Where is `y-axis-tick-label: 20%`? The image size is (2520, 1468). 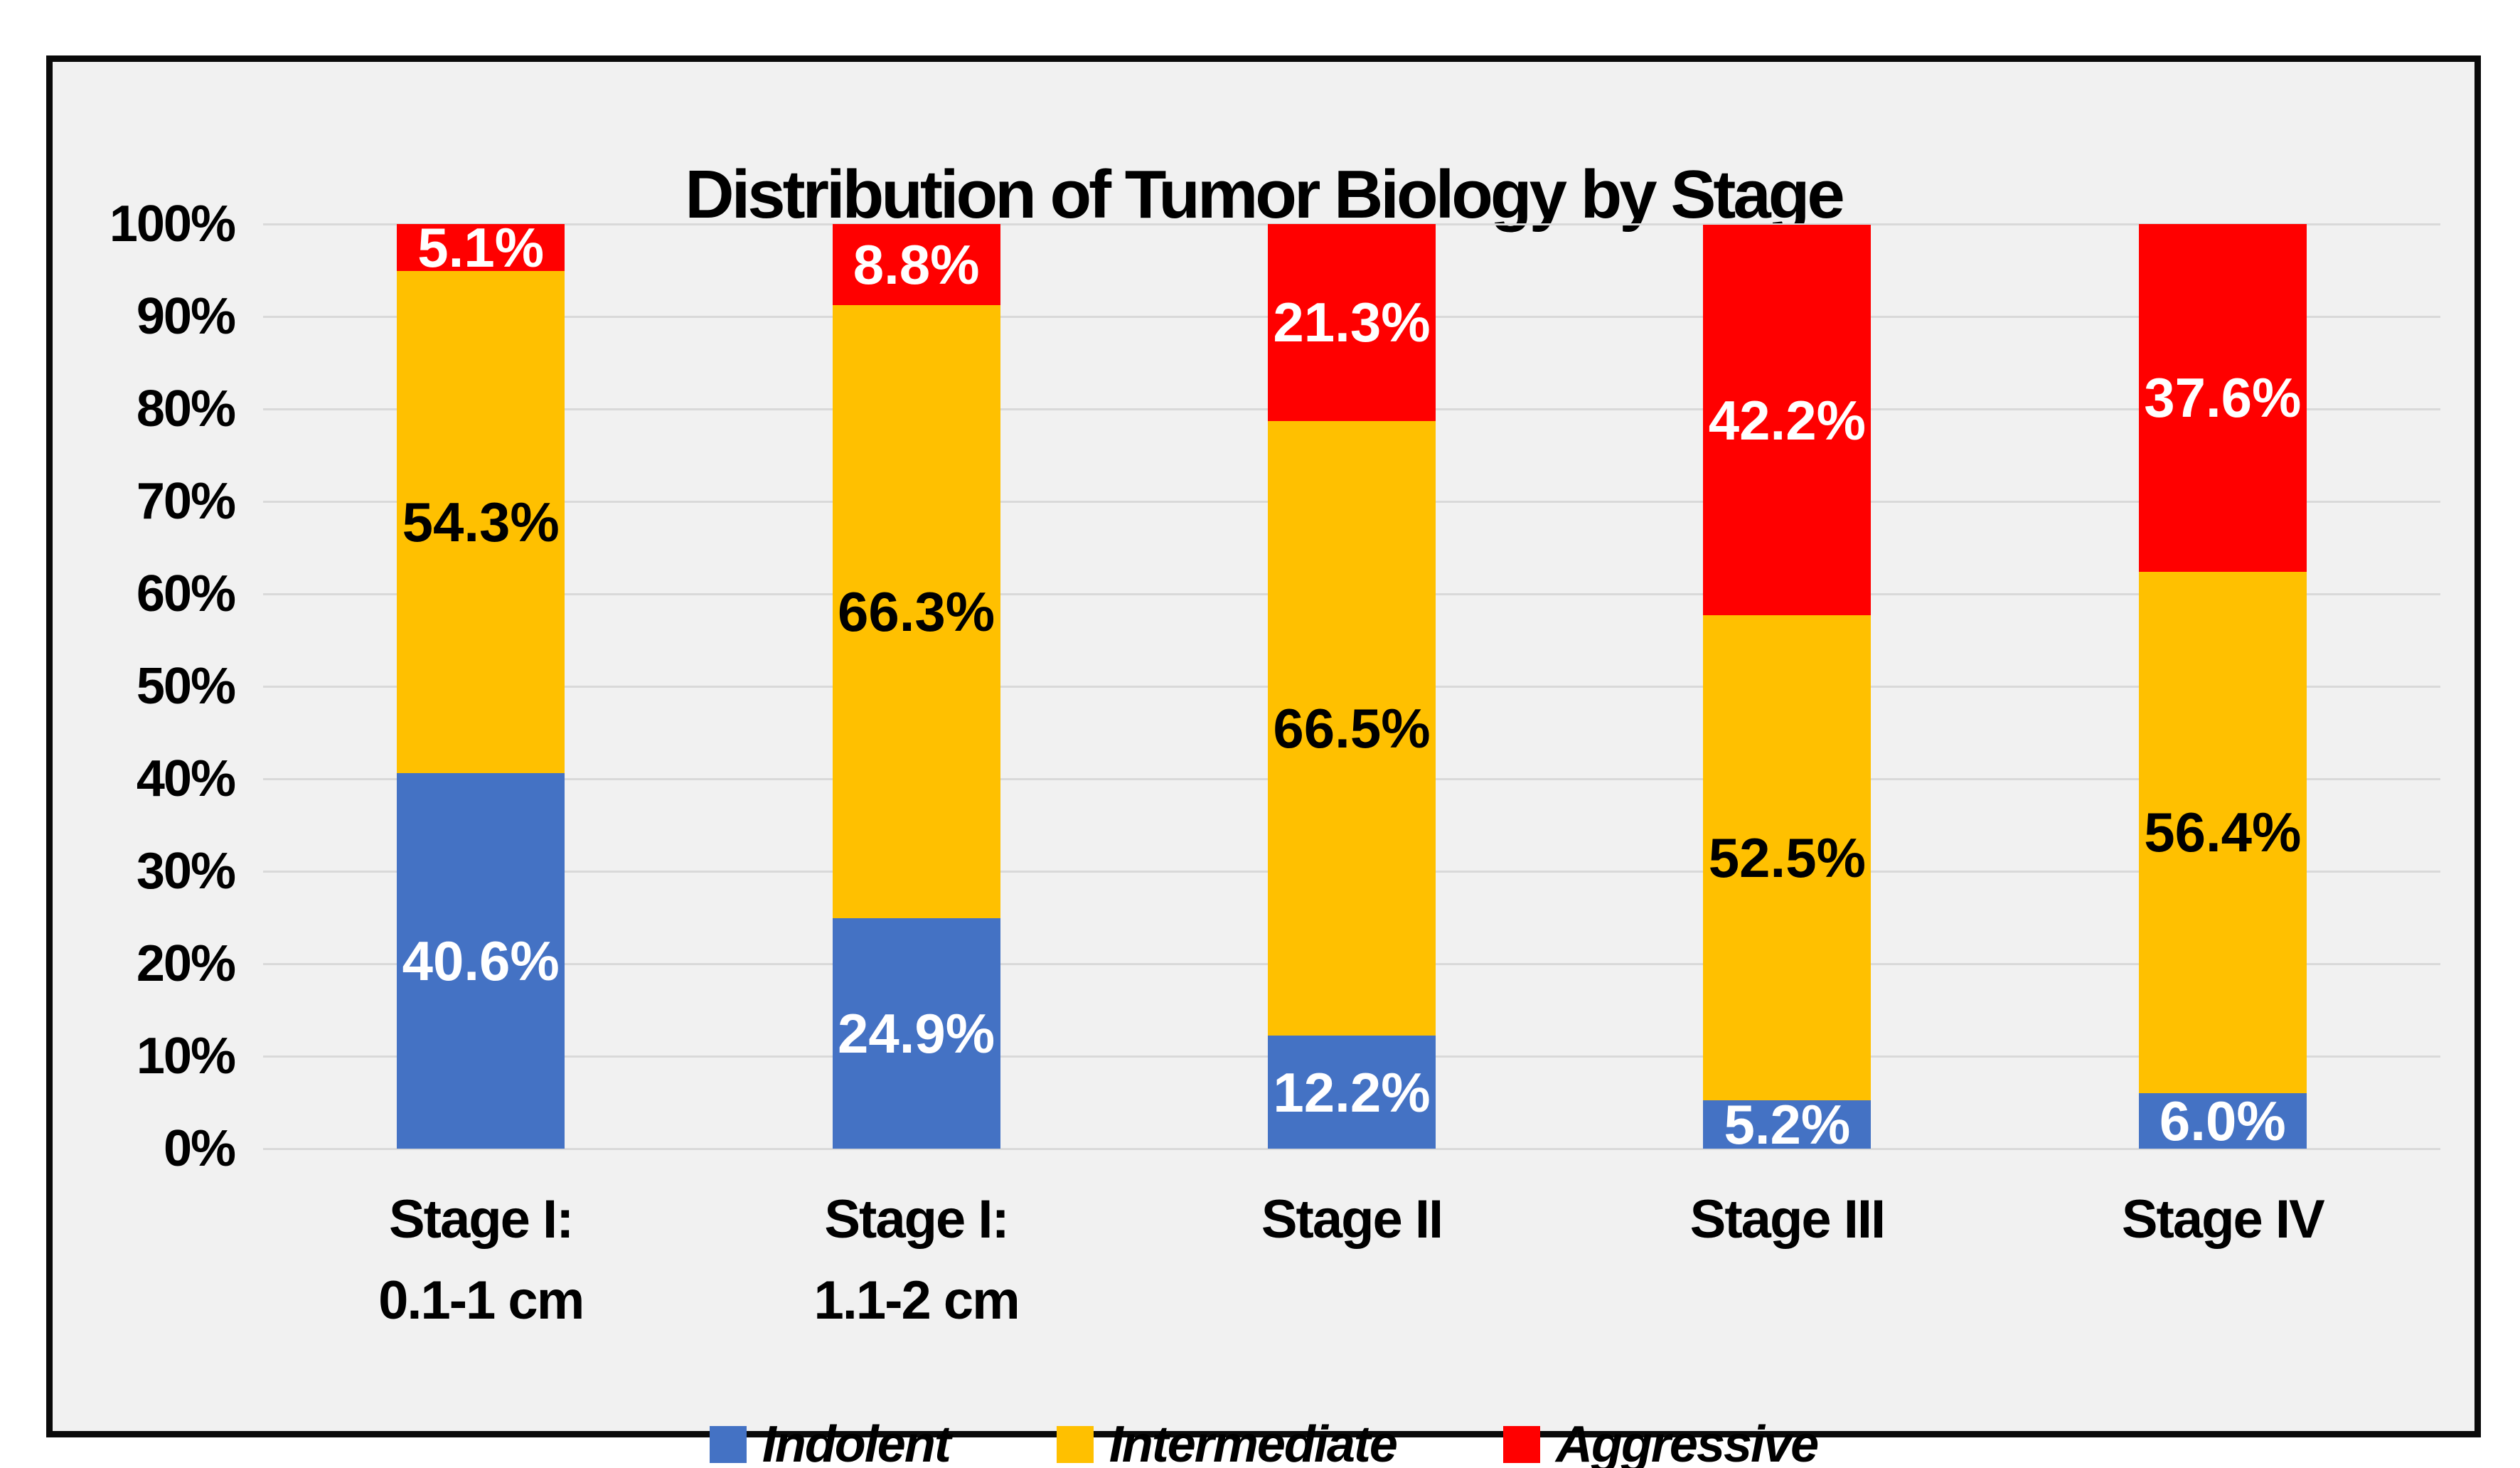
y-axis-tick-label: 20% is located at coordinates (186, 964).